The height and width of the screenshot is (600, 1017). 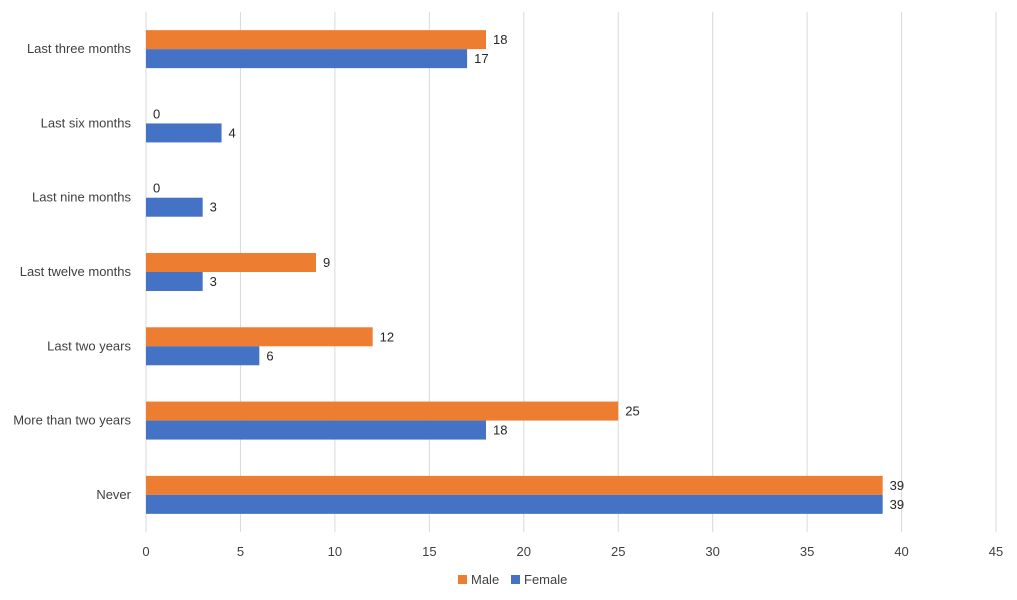 I want to click on x-tick-label: 40, so click(x=901, y=551).